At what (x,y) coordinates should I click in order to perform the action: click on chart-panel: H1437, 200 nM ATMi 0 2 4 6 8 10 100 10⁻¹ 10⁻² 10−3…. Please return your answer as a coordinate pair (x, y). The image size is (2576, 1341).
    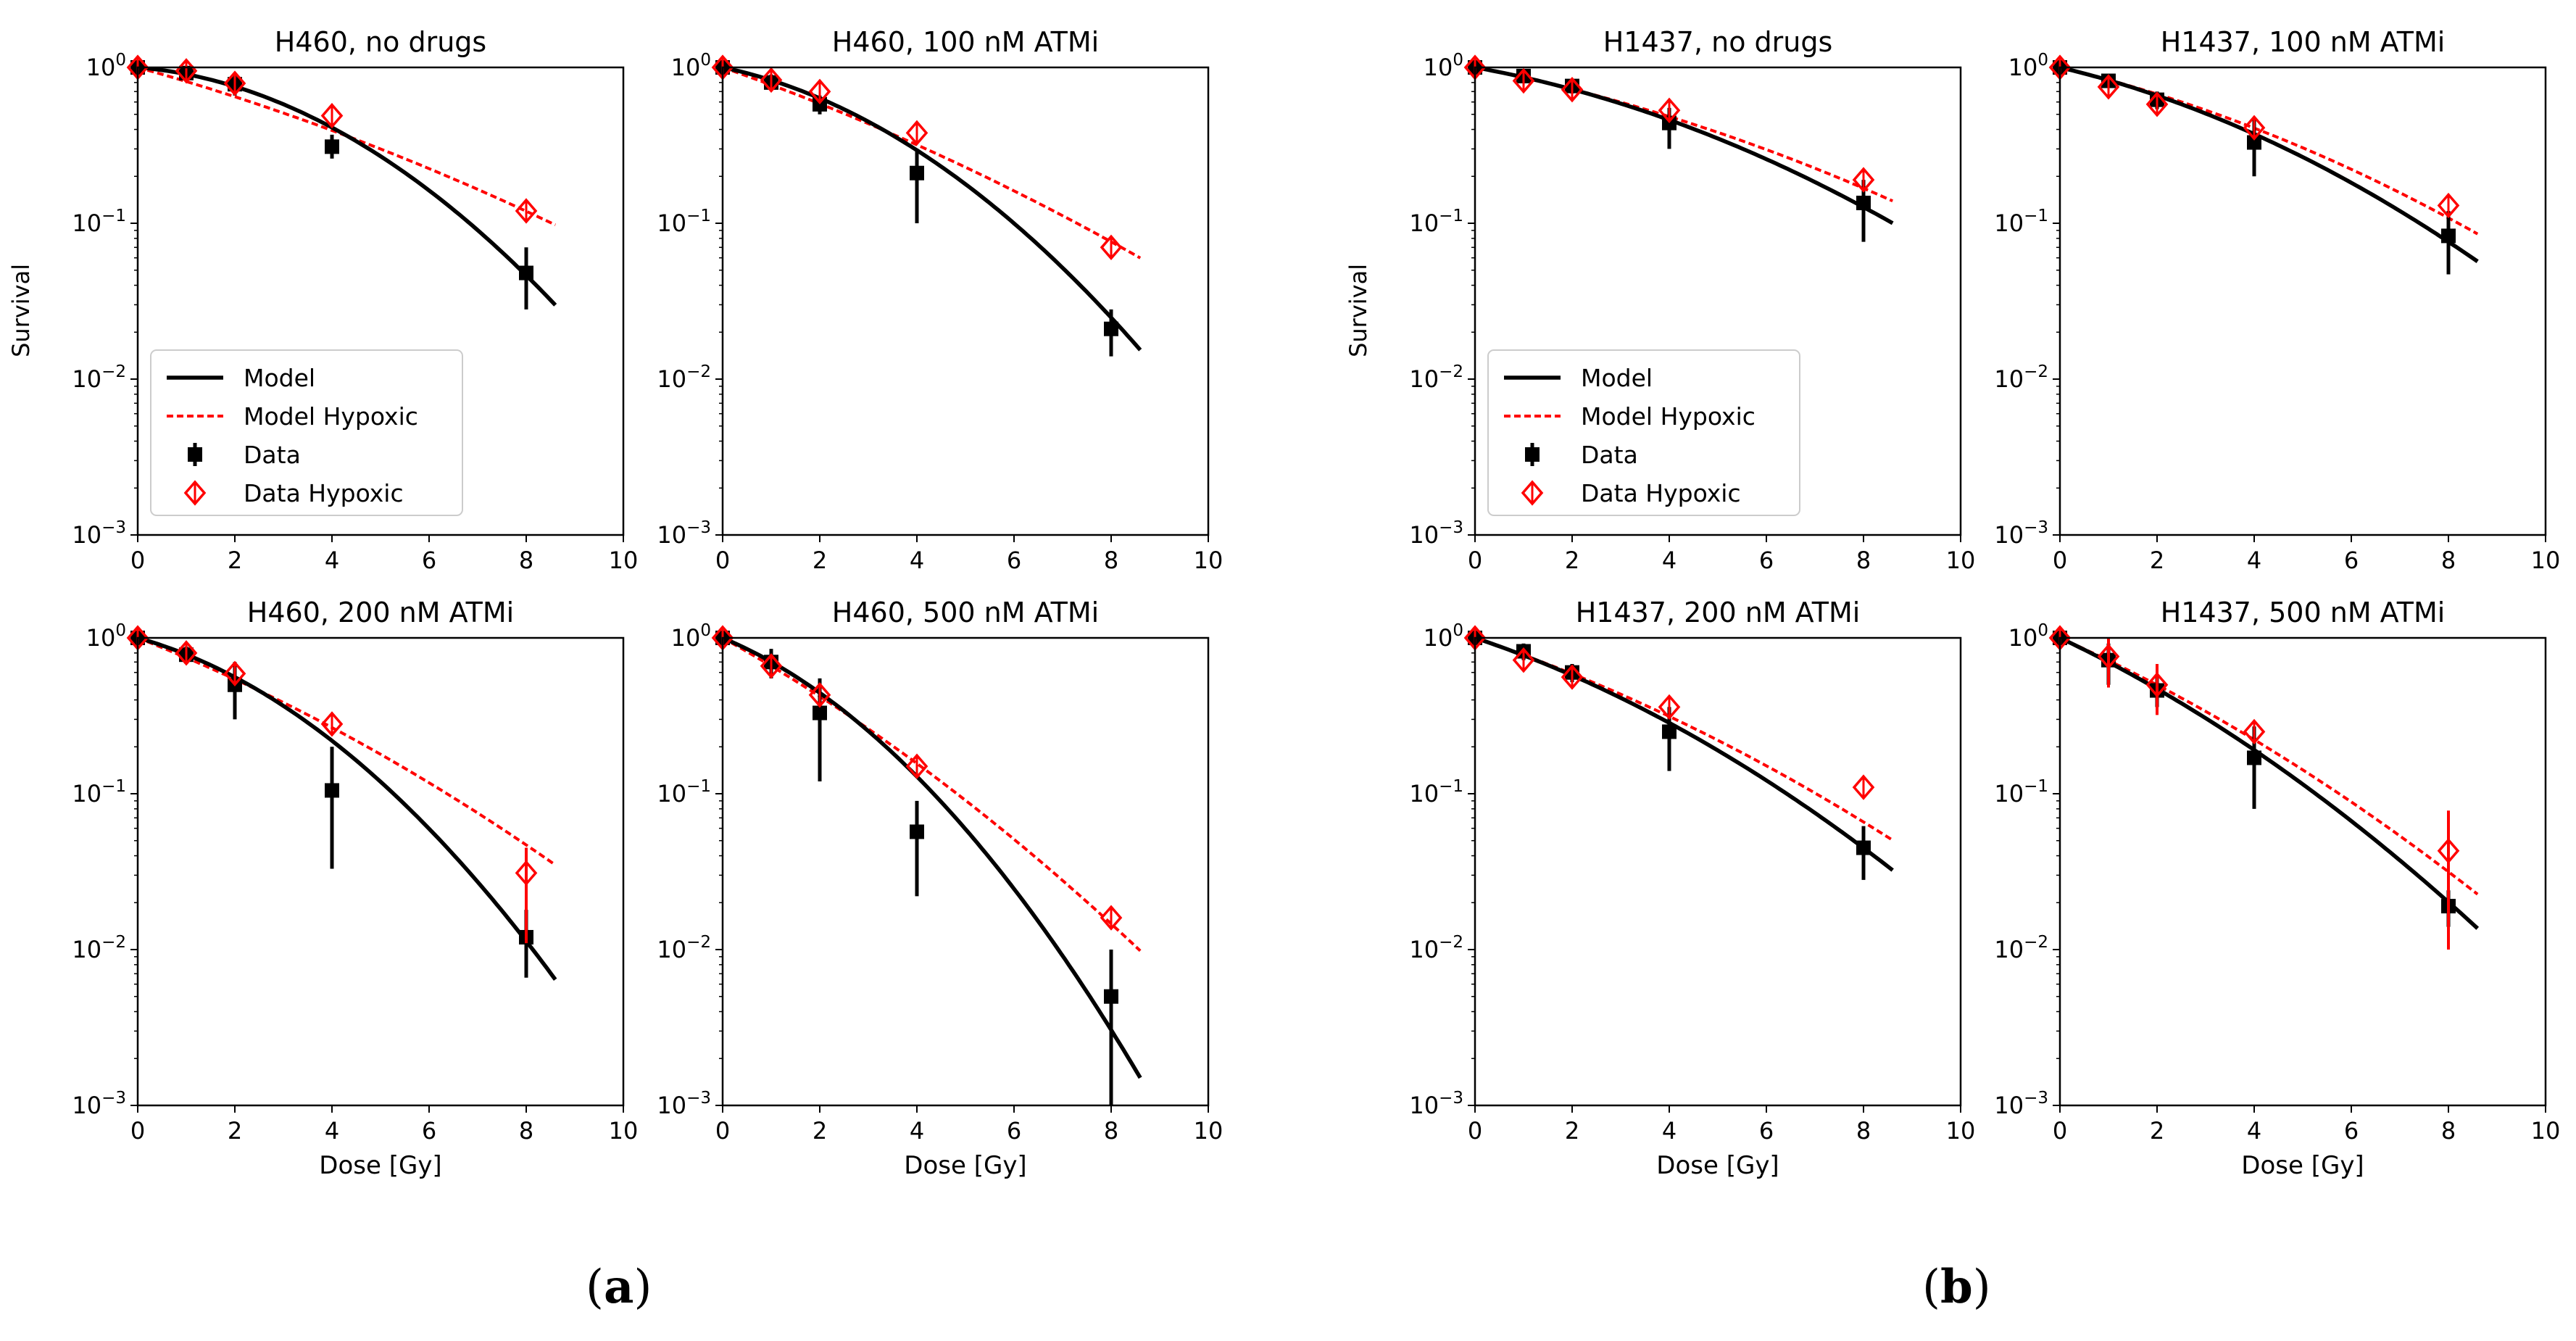
    Looking at the image, I should click on (1692, 889).